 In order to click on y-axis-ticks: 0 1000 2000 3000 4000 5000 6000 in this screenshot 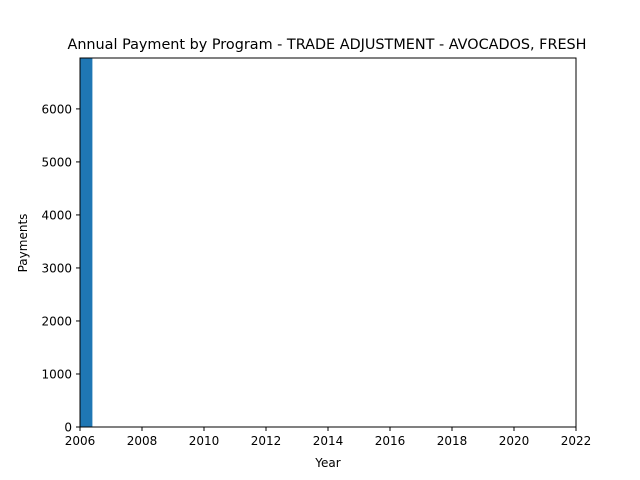, I will do `click(60, 268)`.